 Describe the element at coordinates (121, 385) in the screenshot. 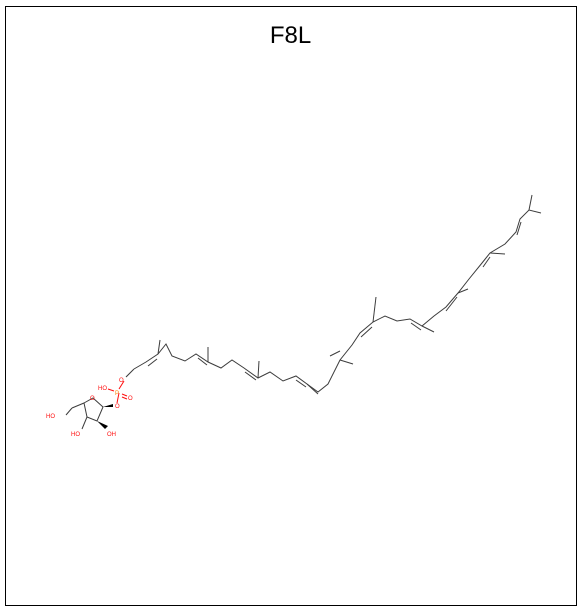

I see `bond-o-p` at that location.